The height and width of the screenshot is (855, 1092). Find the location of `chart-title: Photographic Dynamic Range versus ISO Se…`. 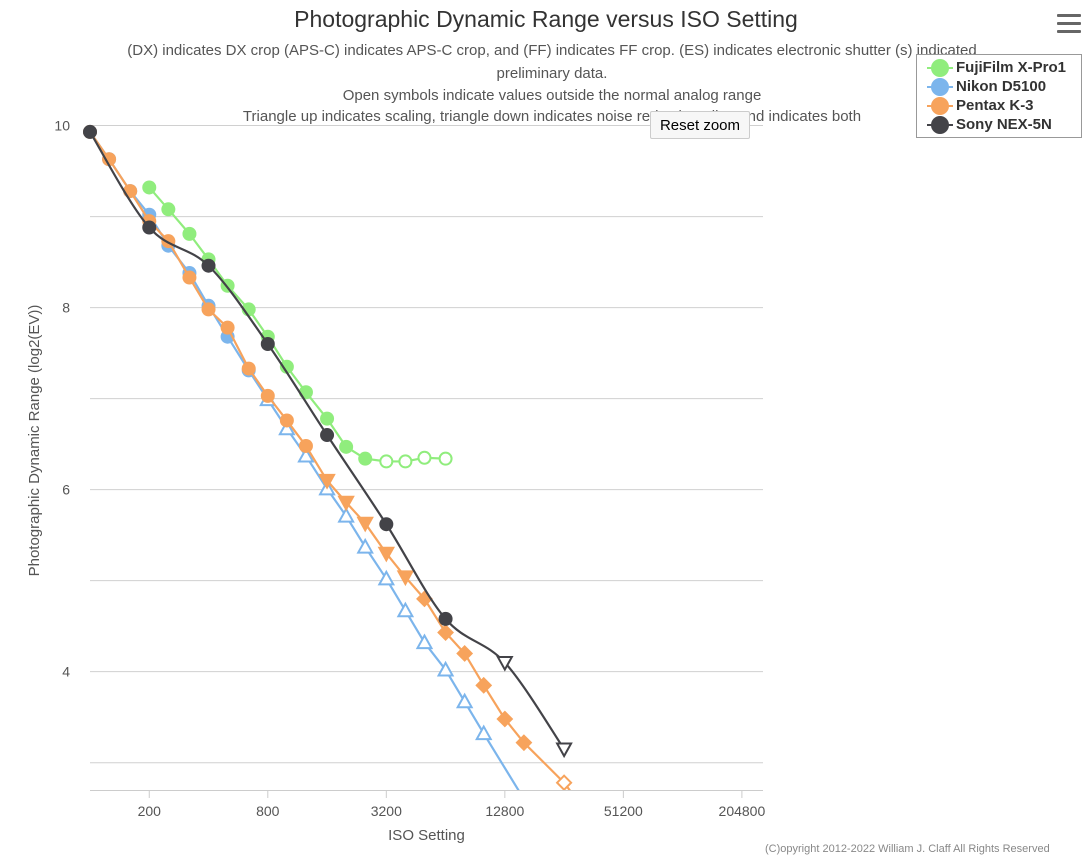

chart-title: Photographic Dynamic Range versus ISO Se… is located at coordinates (546, 19).